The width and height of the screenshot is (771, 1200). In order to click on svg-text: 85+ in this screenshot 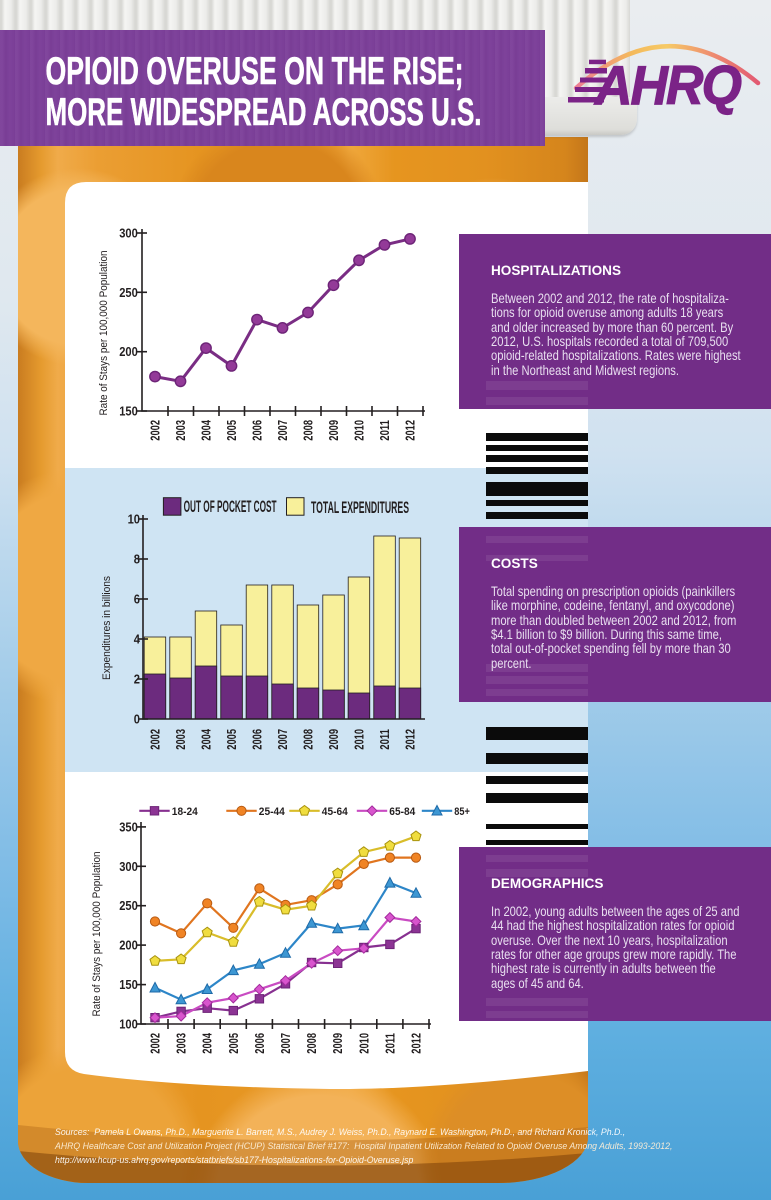, I will do `click(462, 812)`.